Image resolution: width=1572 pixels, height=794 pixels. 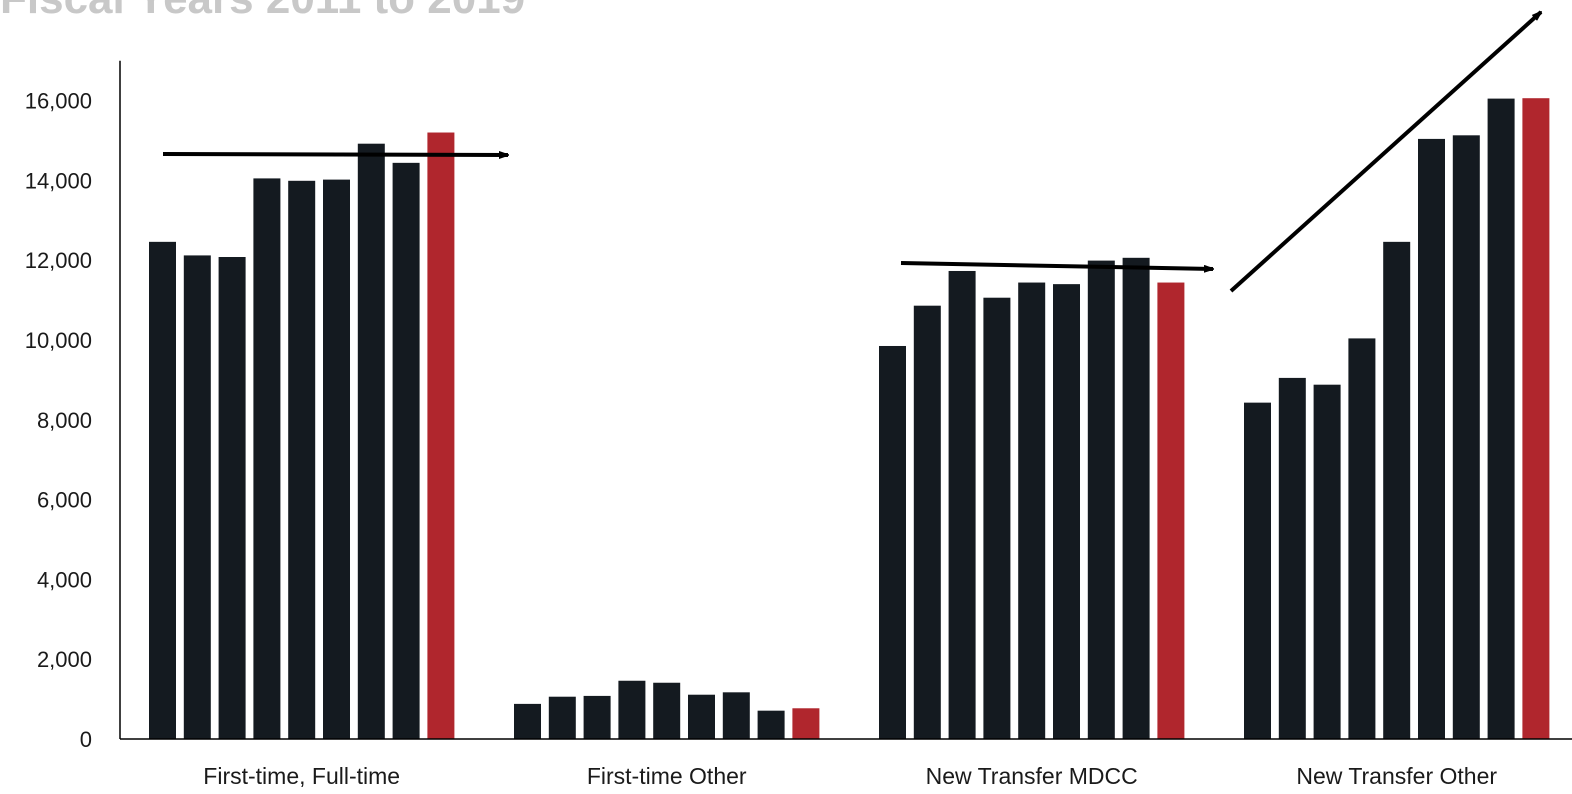 I want to click on y-tick-label: 10,000, so click(x=58, y=340).